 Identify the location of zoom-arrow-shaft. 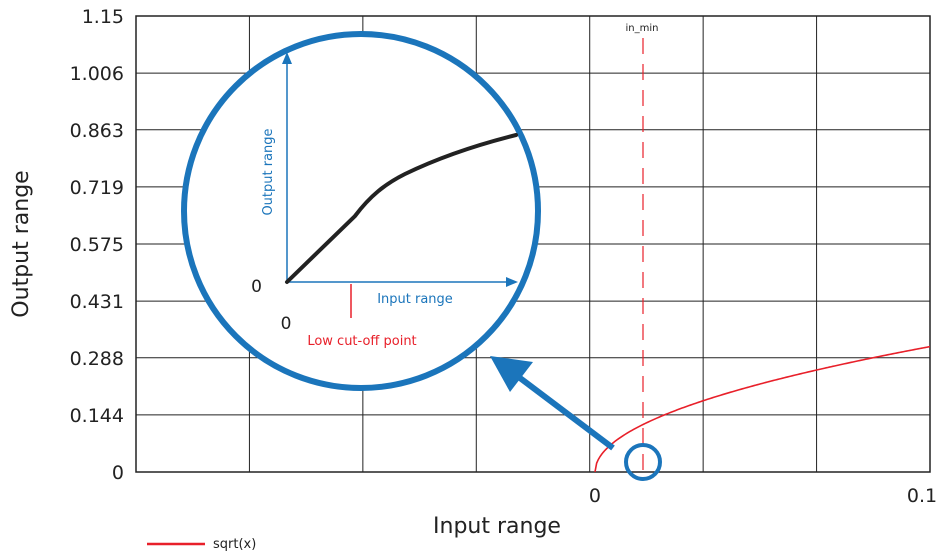
(566, 413).